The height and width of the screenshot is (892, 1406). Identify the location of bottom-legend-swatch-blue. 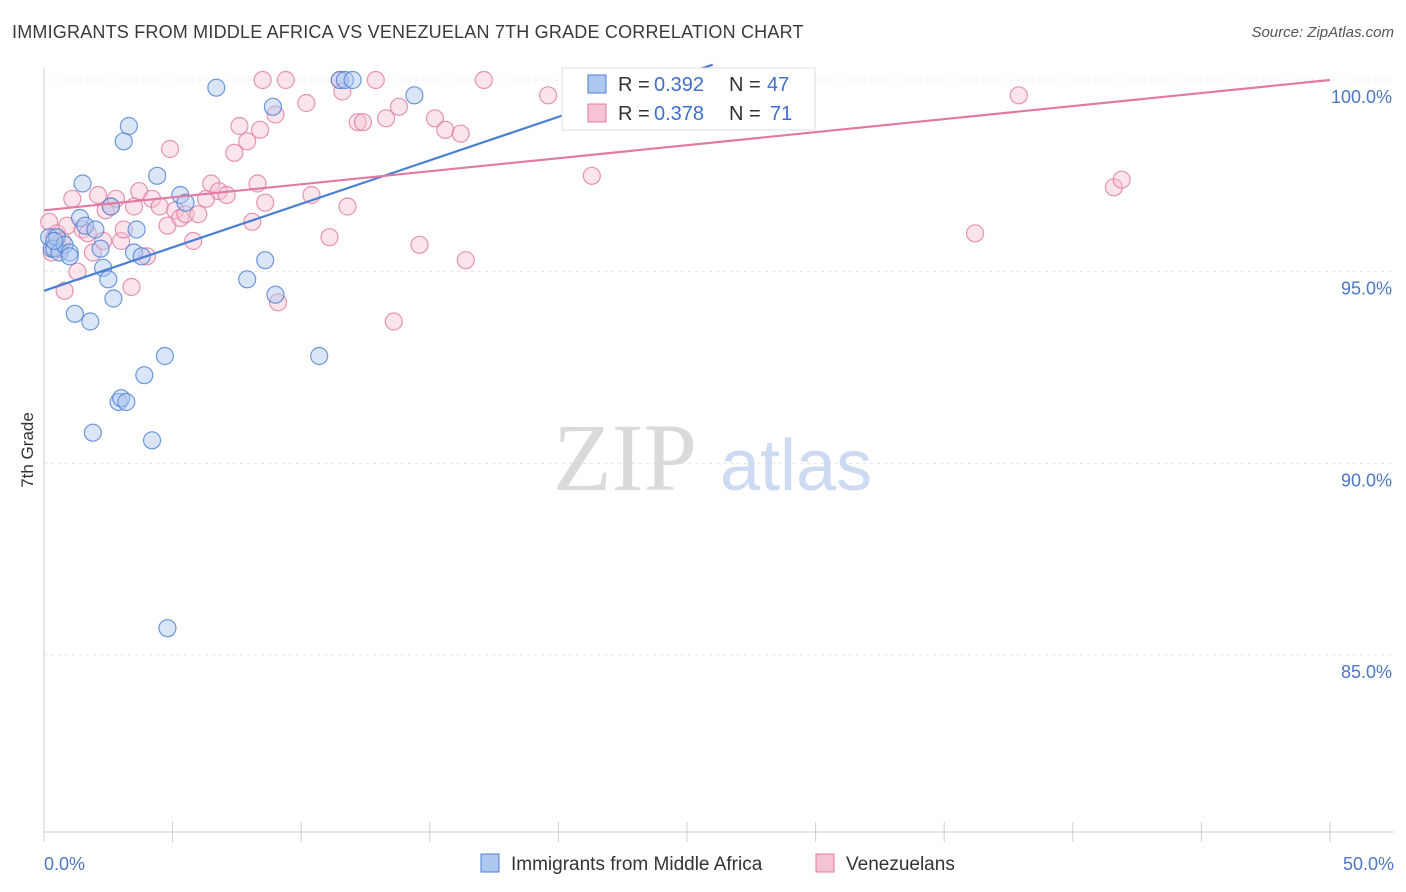
(490, 863).